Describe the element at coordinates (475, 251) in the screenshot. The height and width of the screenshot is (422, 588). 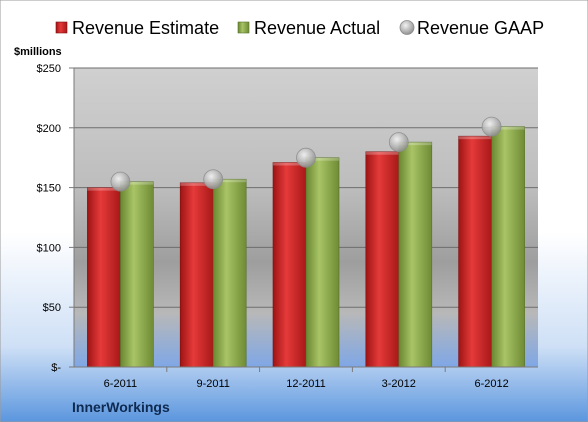
I see `bar-revenue-estimate-6-2012` at that location.